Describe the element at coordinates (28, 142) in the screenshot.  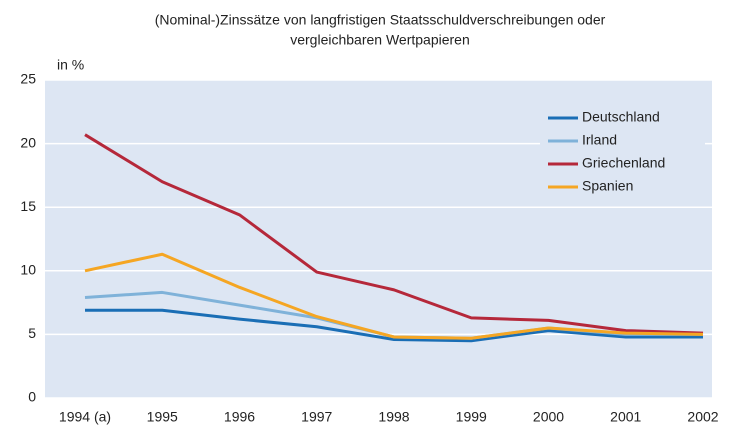
I see `y-tick-label: 20` at that location.